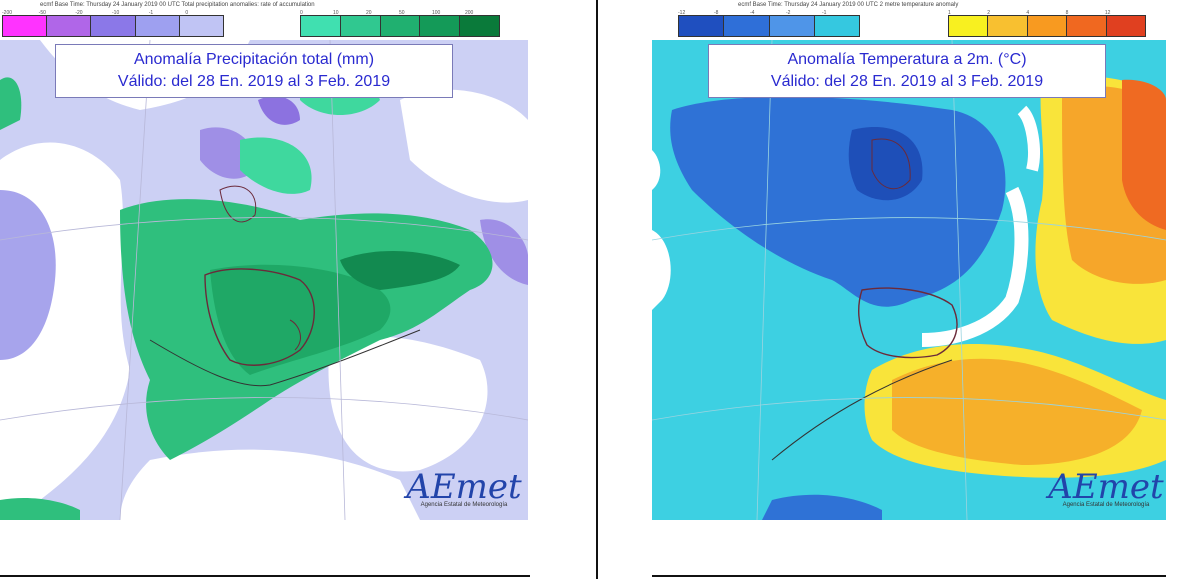 Image resolution: width=1188 pixels, height=579 pixels. Describe the element at coordinates (436, 13) in the screenshot. I see `tick-label: 100` at that location.